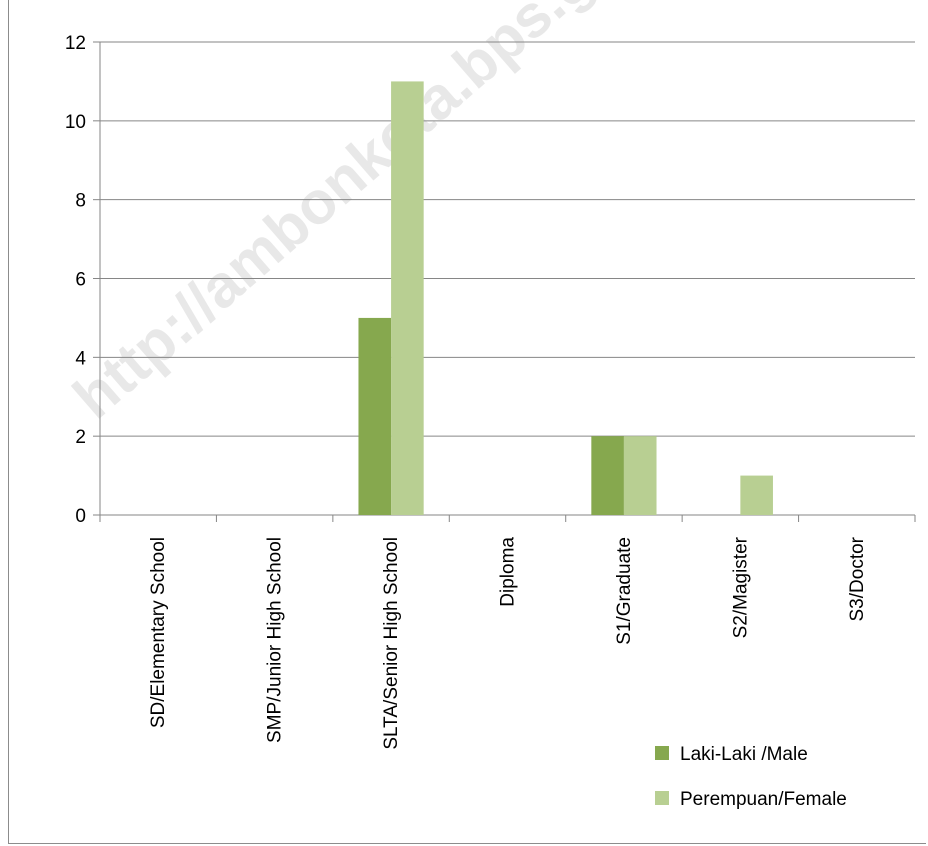 This screenshot has height=846, width=928. I want to click on legend-label: Laki-Laki /Male, so click(744, 754).